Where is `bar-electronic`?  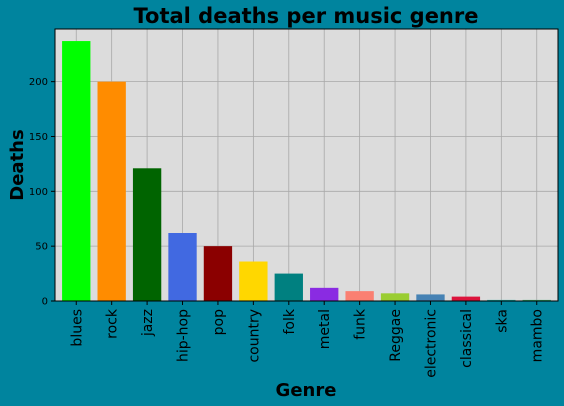
bar-electronic is located at coordinates (430, 297).